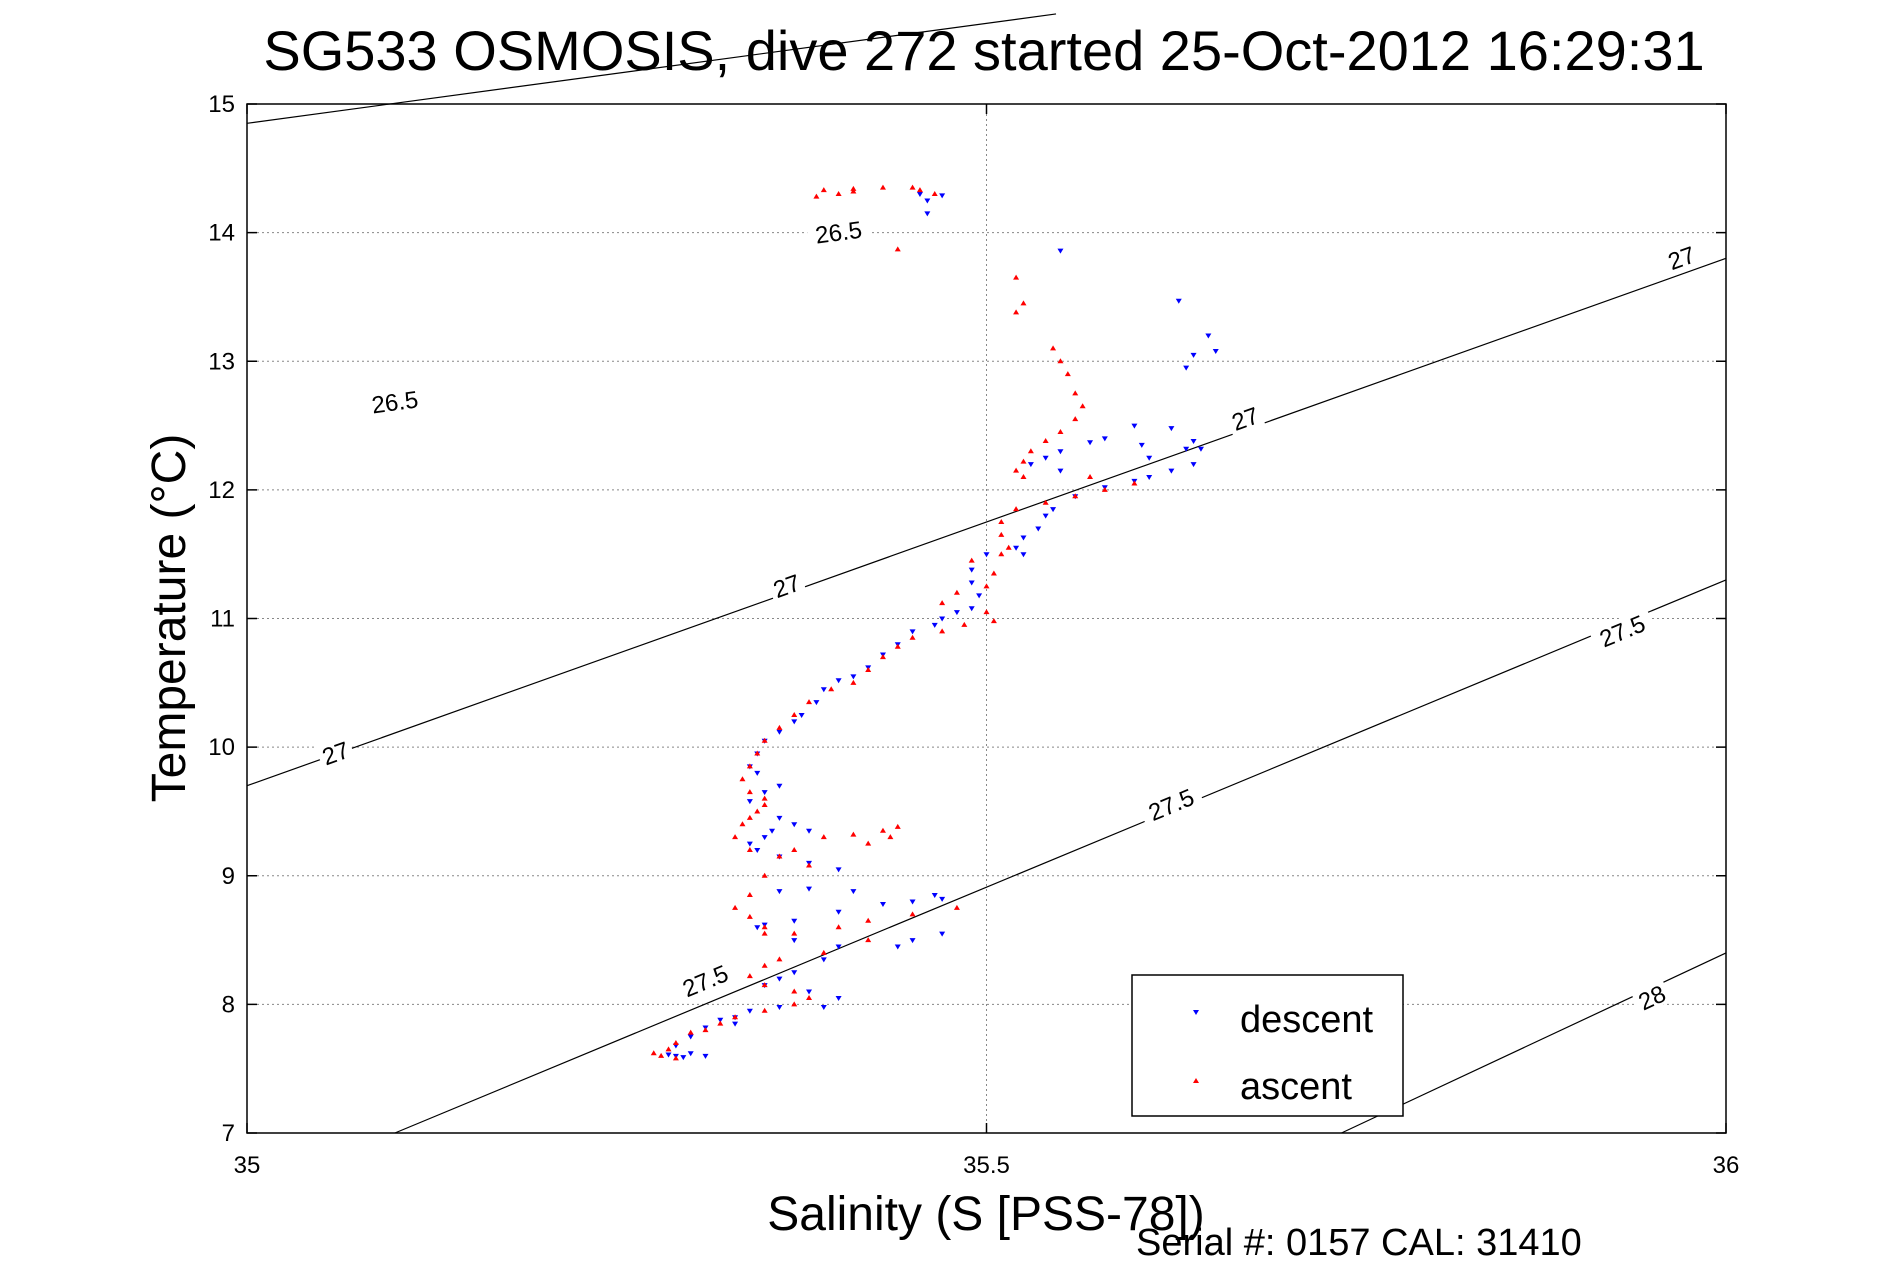 The image size is (1891, 1262). I want to click on isopycnal-label: 28, so click(1652, 997).